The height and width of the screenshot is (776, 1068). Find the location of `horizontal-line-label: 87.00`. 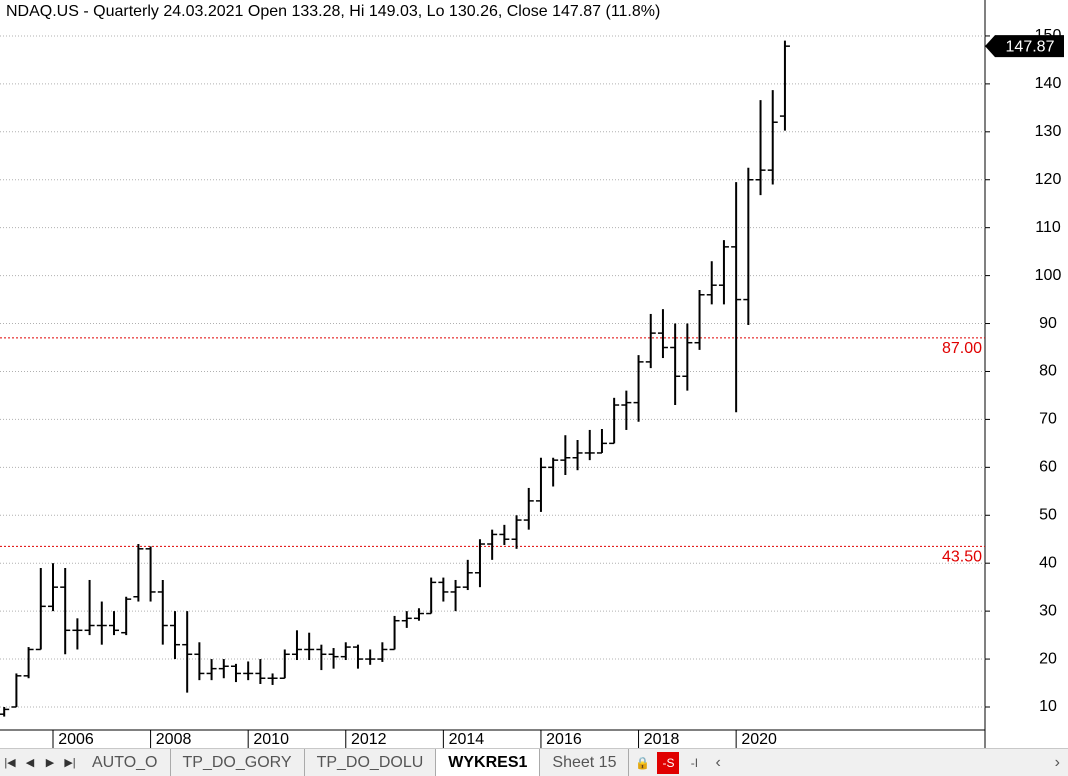

horizontal-line-label: 87.00 is located at coordinates (962, 348).